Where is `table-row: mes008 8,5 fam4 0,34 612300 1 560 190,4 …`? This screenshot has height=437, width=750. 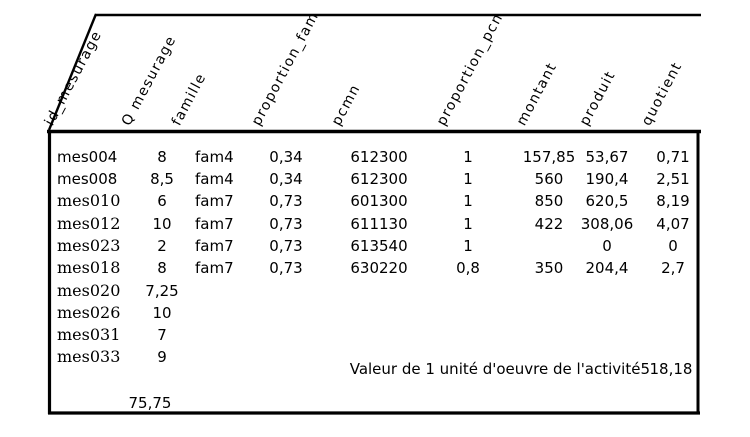
table-row: mes008 8,5 fam4 0,34 612300 1 560 190,4 … is located at coordinates (375, 179).